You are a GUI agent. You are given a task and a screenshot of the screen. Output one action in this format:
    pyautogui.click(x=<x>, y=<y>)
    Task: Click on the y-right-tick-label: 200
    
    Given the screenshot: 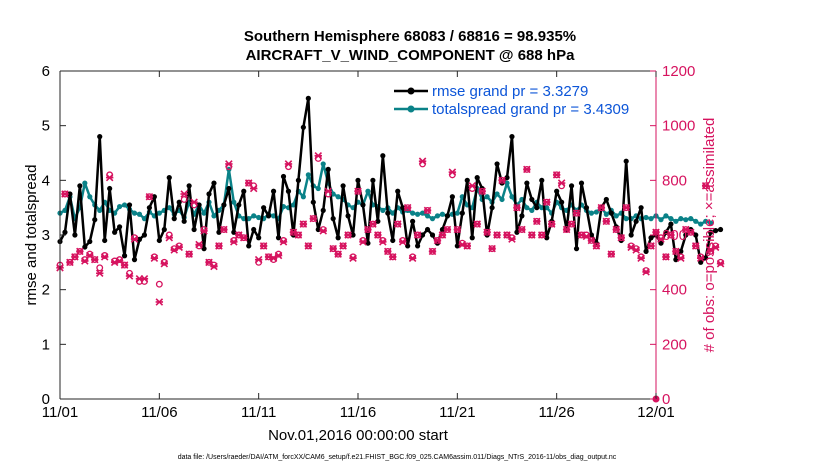 What is the action you would take?
    pyautogui.click(x=674, y=344)
    